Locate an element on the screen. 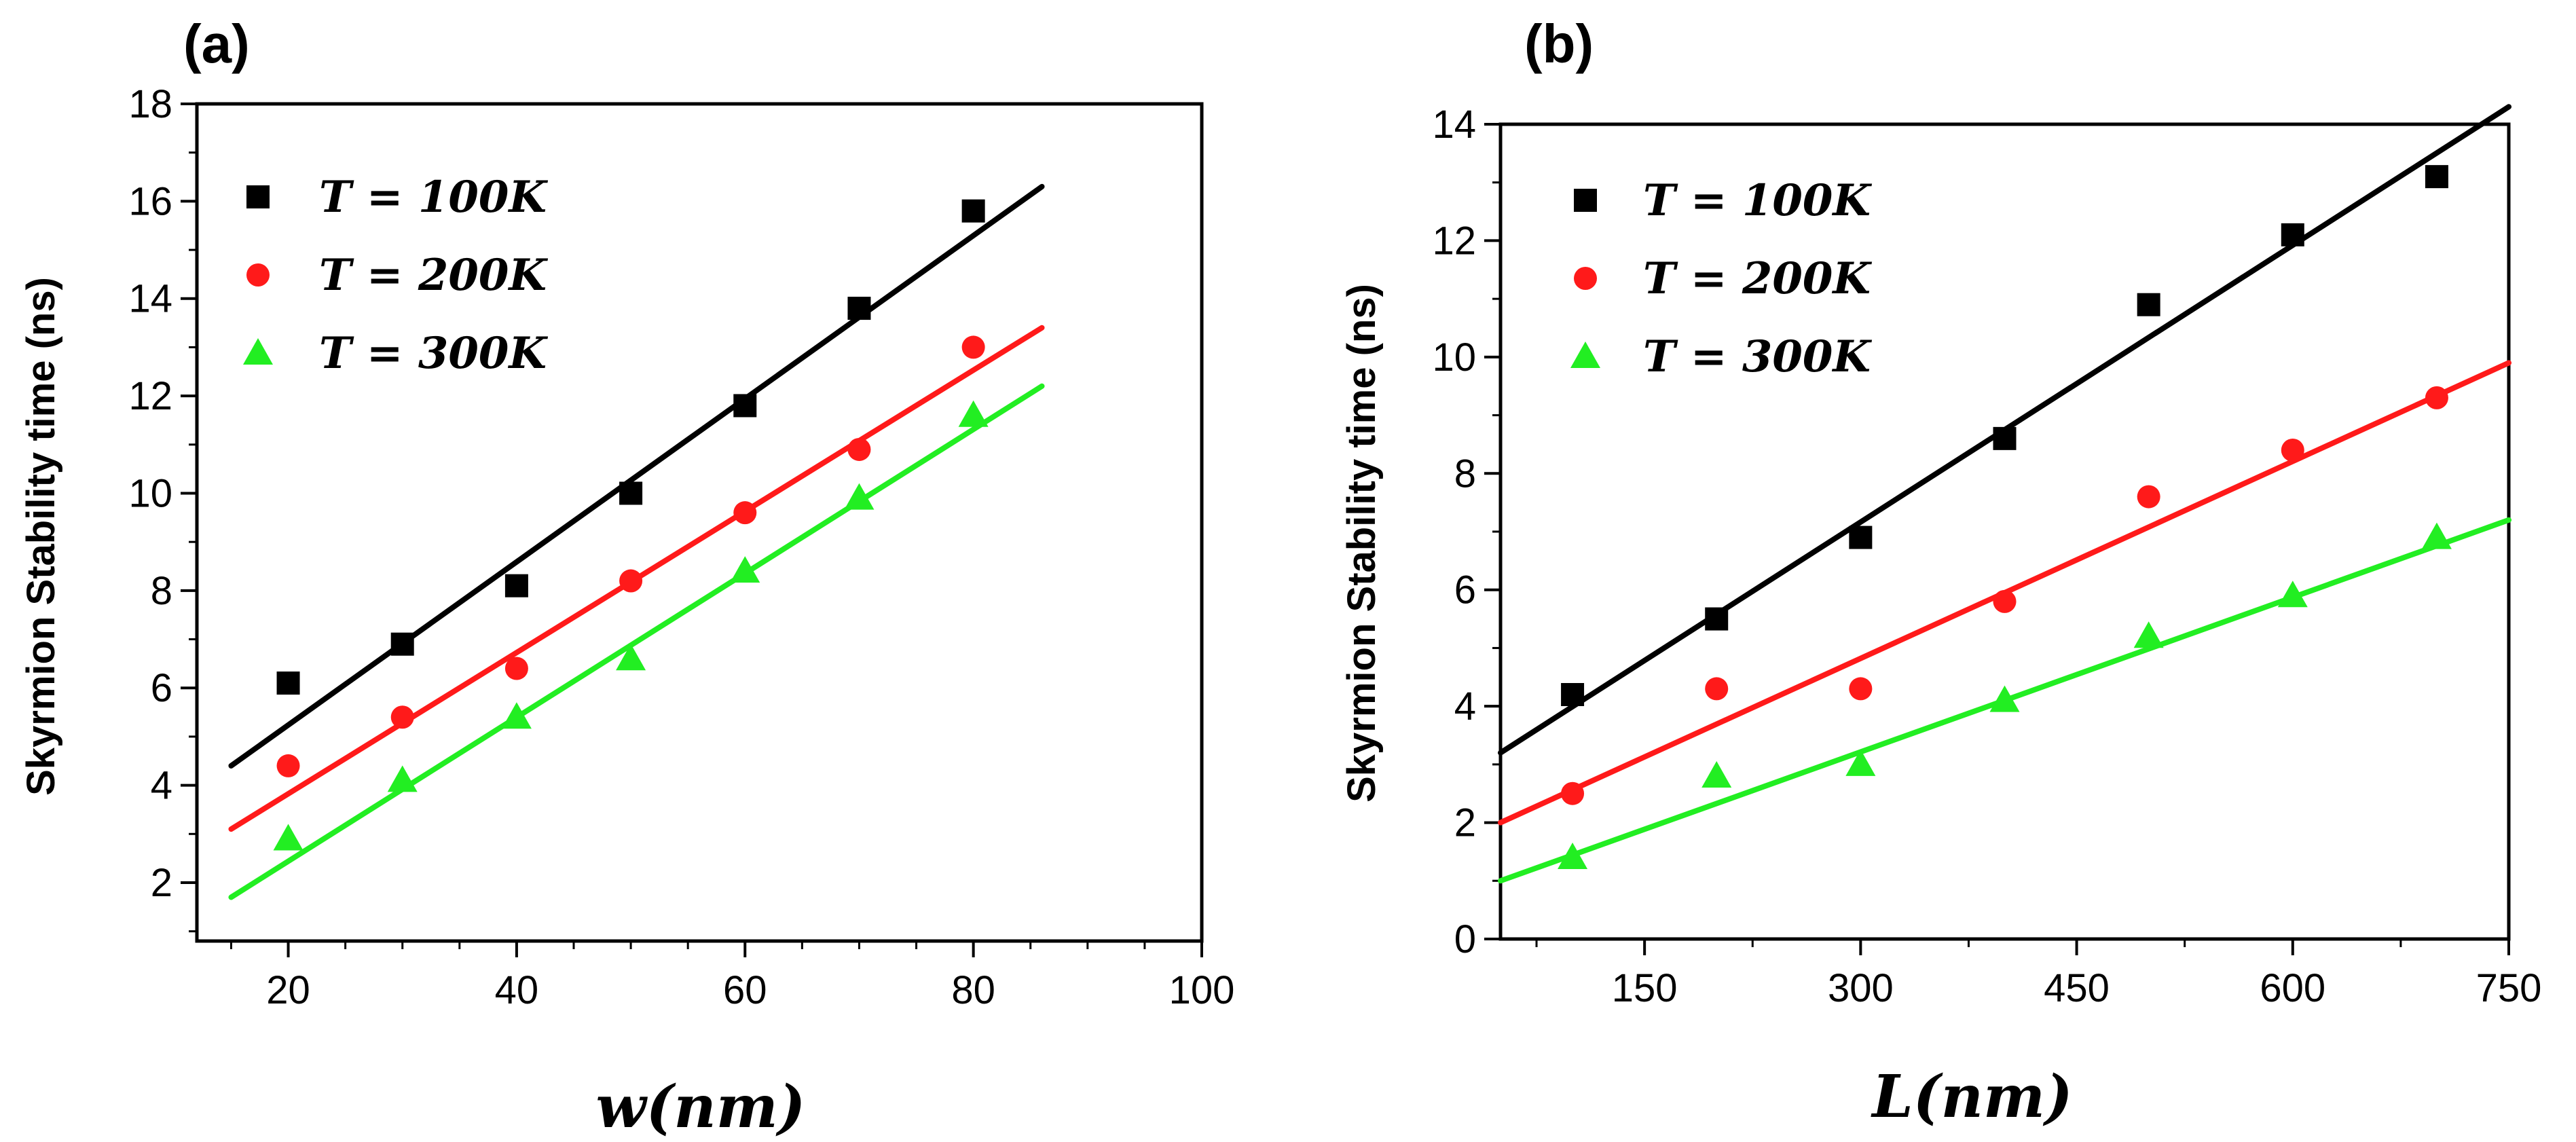 The image size is (2576, 1142). x-tick-label: 750 is located at coordinates (2509, 988).